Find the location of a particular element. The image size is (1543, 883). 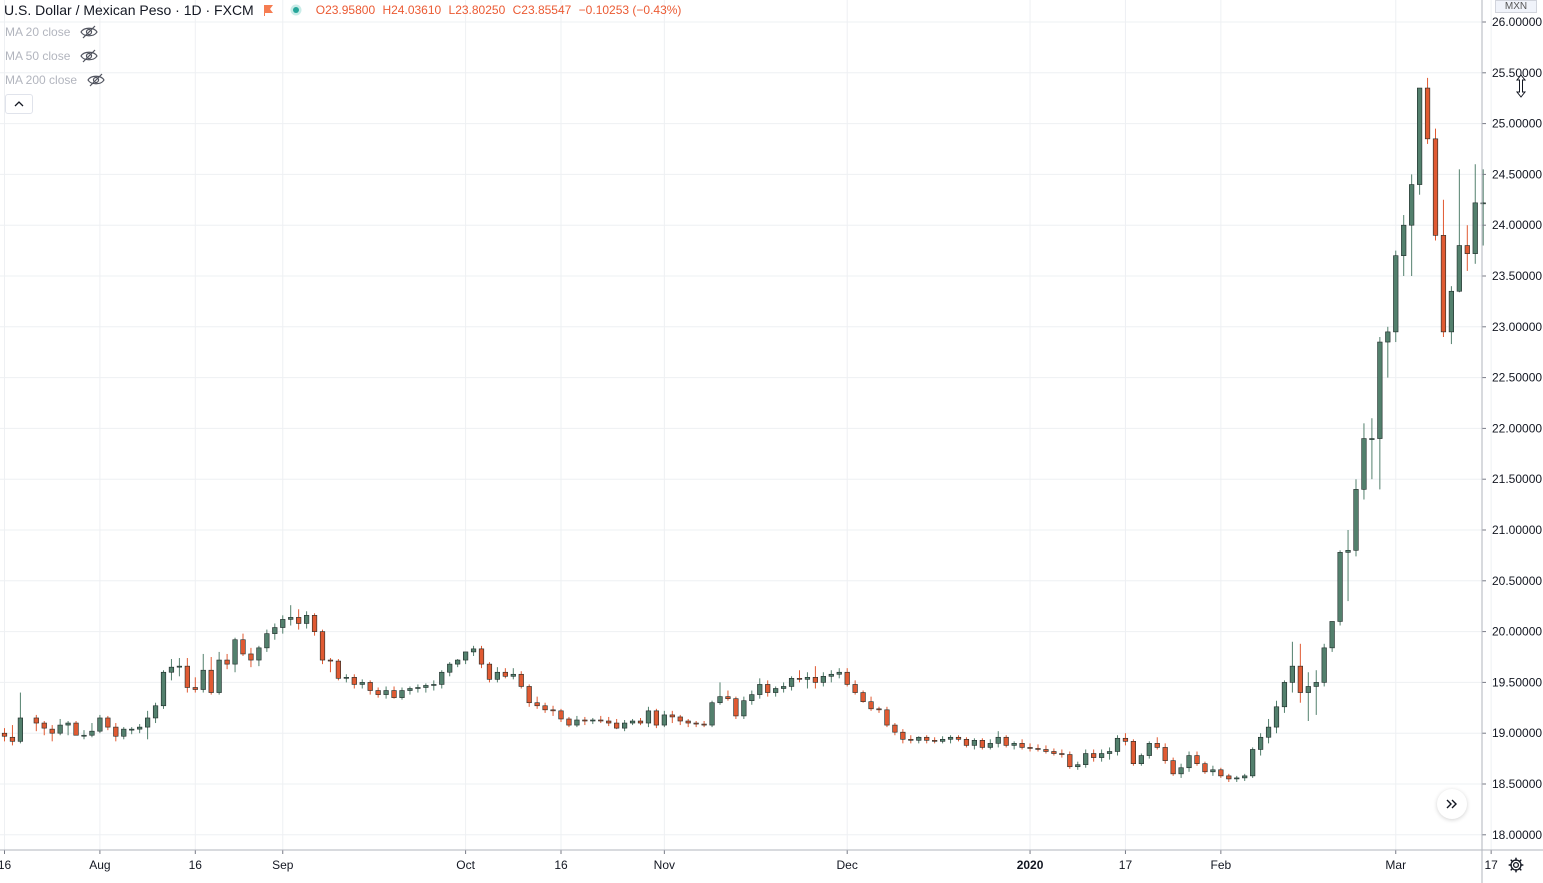

price-label: 19.00000 is located at coordinates (1517, 733).